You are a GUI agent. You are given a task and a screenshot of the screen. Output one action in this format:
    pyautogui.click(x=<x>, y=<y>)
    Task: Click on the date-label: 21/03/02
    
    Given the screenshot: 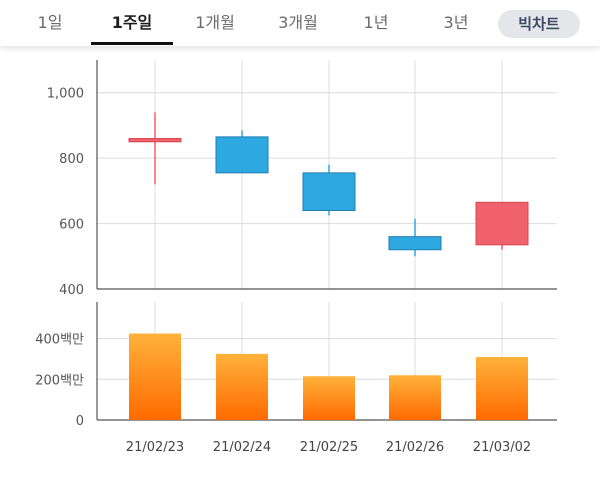 What is the action you would take?
    pyautogui.click(x=502, y=447)
    